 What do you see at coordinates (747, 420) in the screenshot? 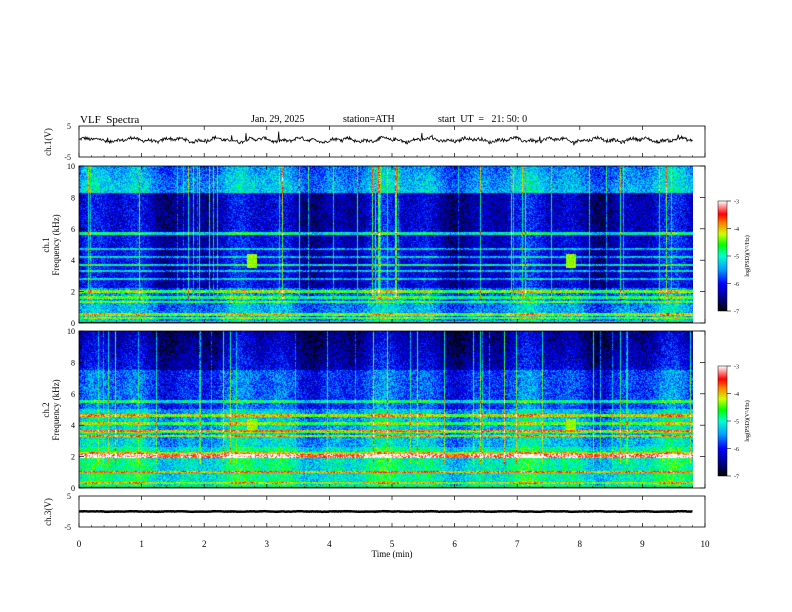
I see `ch2-colorbar-label: log(PSD)(V²/Hz)` at bounding box center [747, 420].